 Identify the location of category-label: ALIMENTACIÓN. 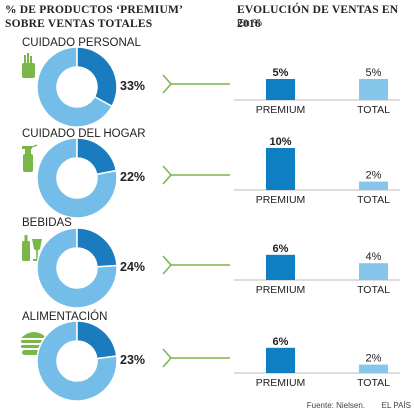
(64, 316).